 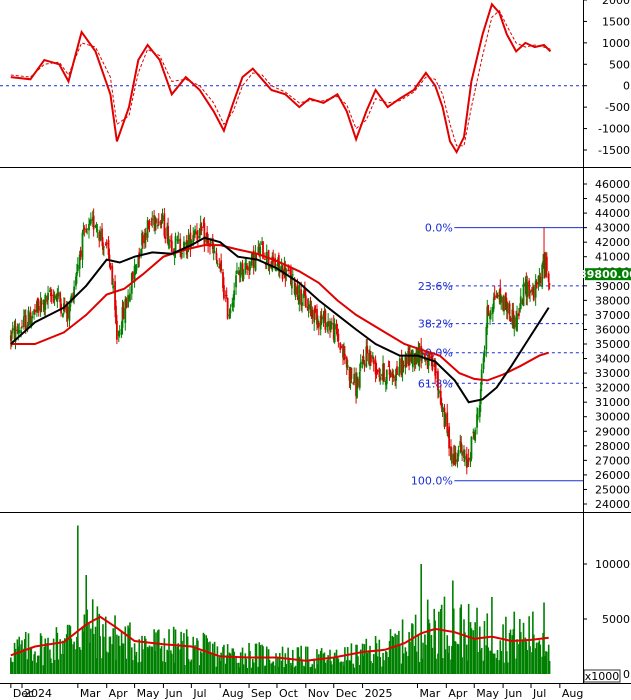 I want to click on price-tick-label: 35000, so click(x=612, y=344).